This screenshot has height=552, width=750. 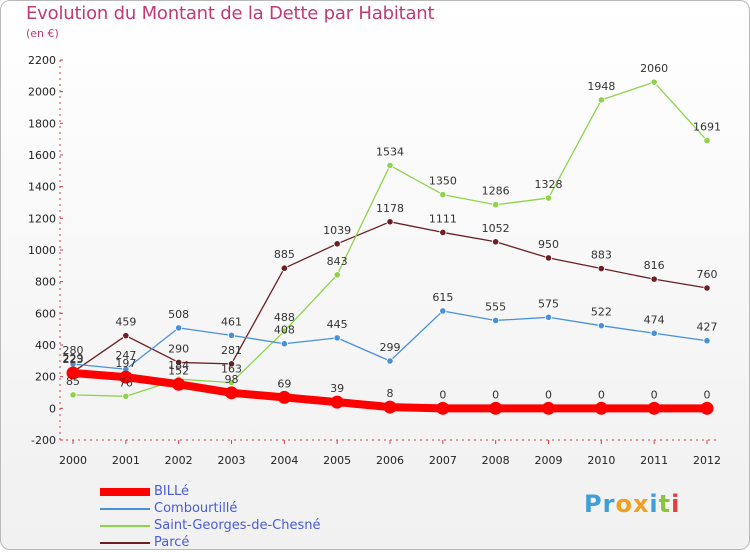 What do you see at coordinates (172, 491) in the screenshot?
I see `legend-label: BILLé` at bounding box center [172, 491].